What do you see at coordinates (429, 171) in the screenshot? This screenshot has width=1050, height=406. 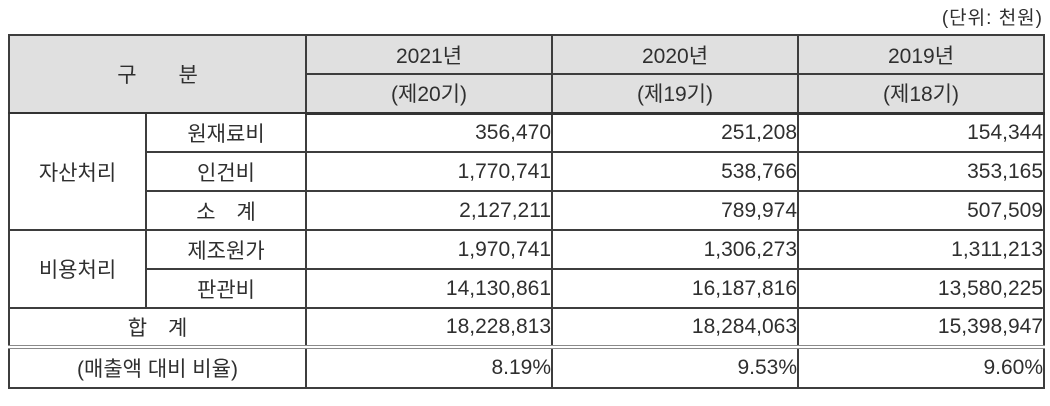 I see `labor-2021: 1,770,741` at bounding box center [429, 171].